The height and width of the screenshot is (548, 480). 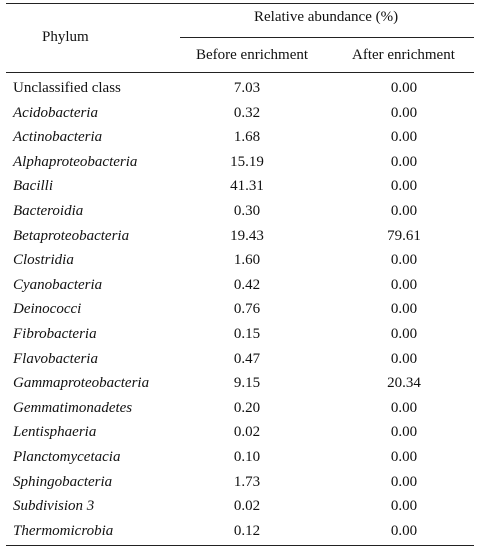 I want to click on before-enrichment-cell: 0.20, so click(x=247, y=407).